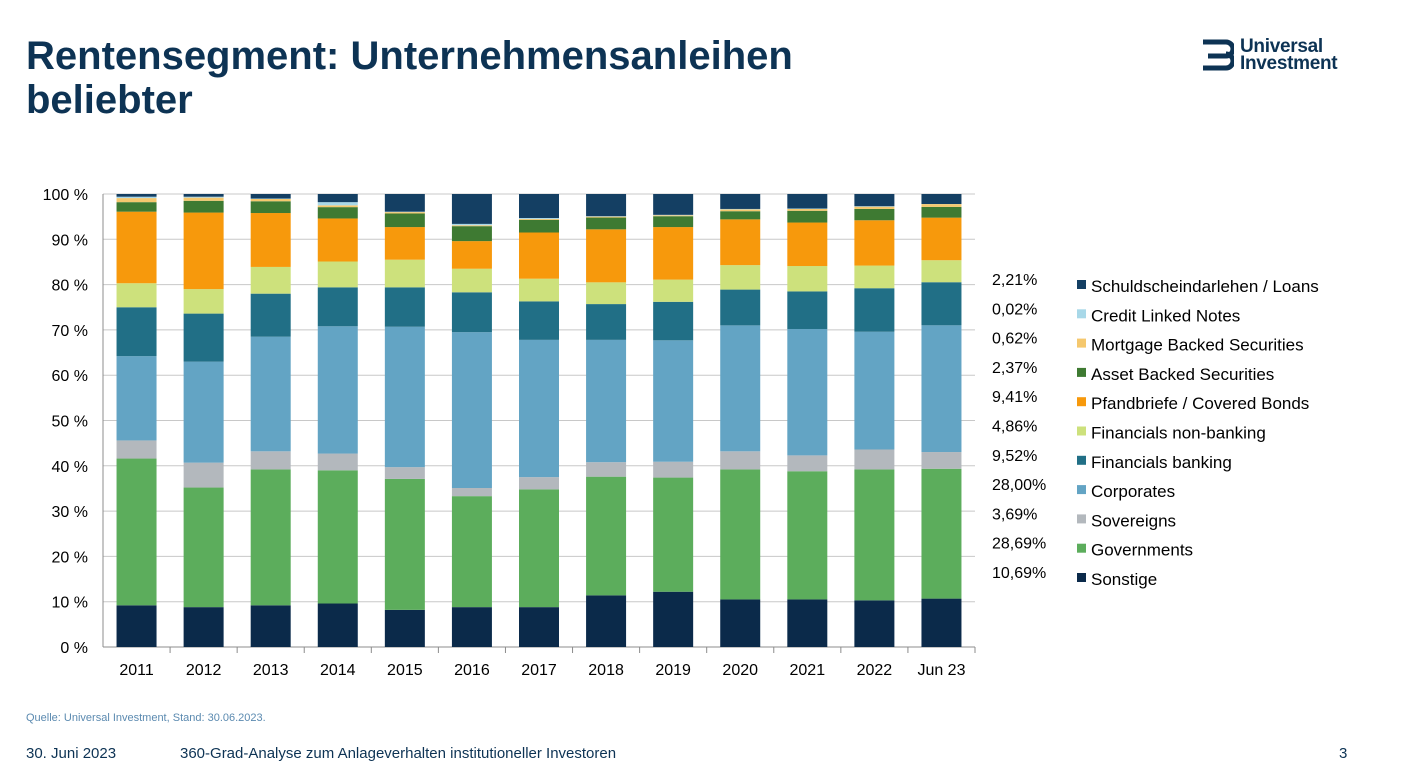  What do you see at coordinates (1019, 544) in the screenshot?
I see `latest-value-label: 28,69%` at bounding box center [1019, 544].